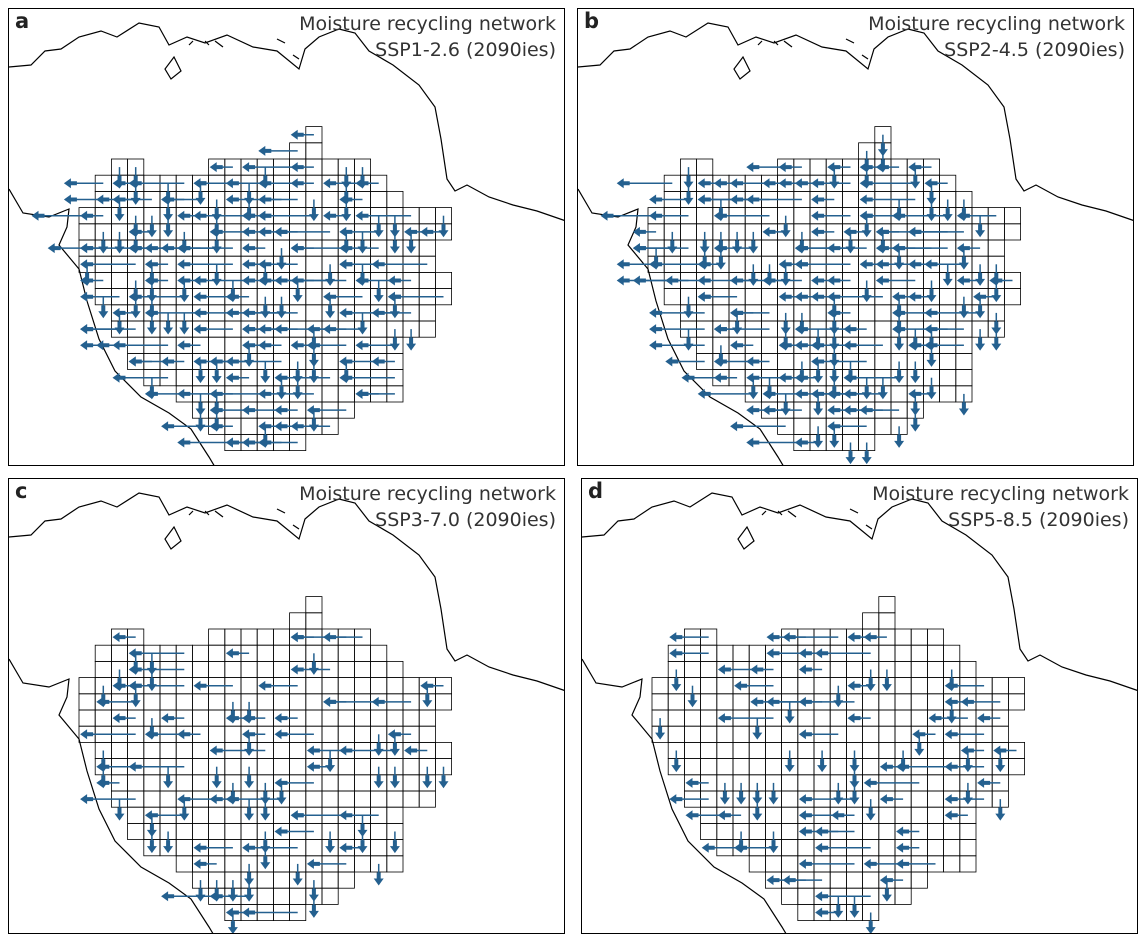 Image resolution: width=1142 pixels, height=938 pixels. Describe the element at coordinates (1034, 50) in the screenshot. I see `panel-scenario: SSP2-4.5 (2090ies)` at that location.